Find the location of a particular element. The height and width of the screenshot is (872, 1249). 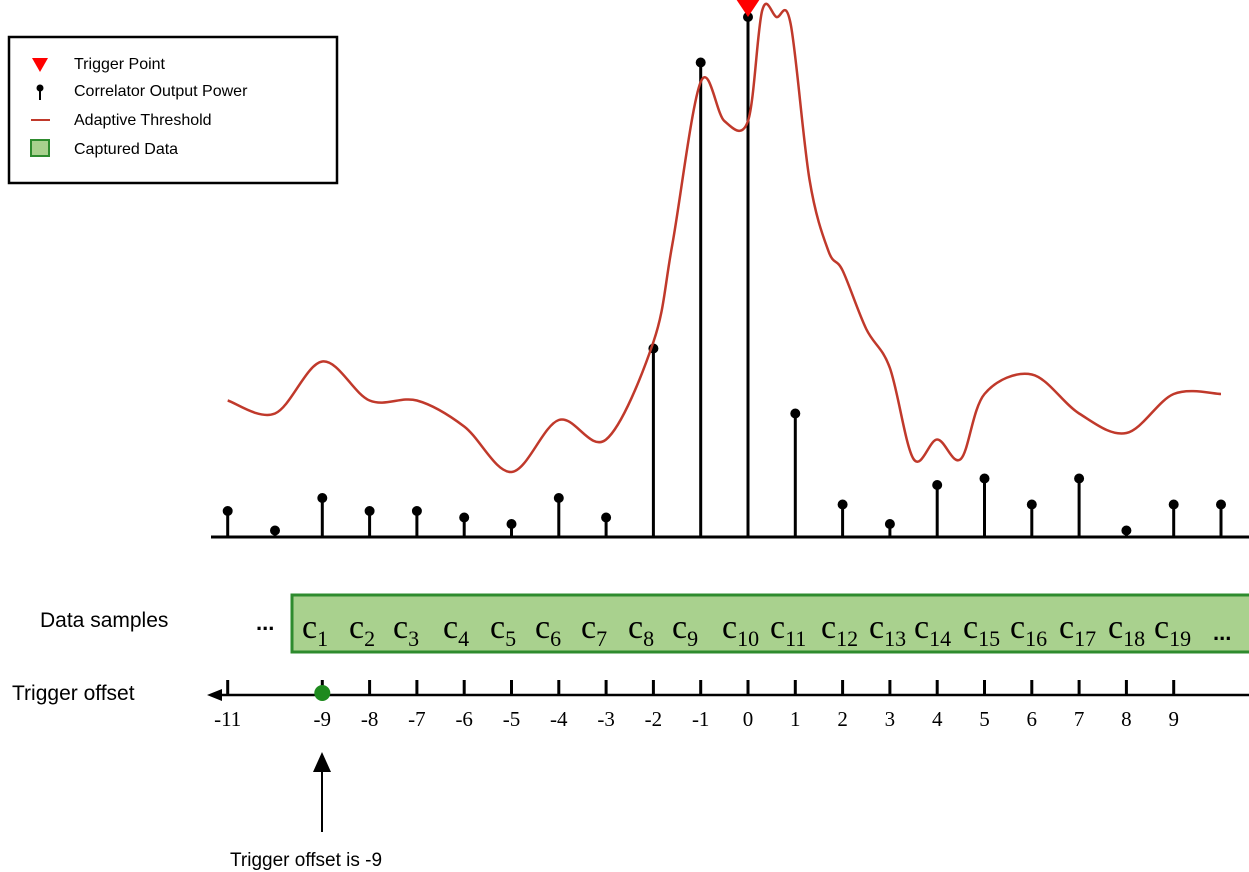

axis-tick-label: -5 is located at coordinates (512, 719).